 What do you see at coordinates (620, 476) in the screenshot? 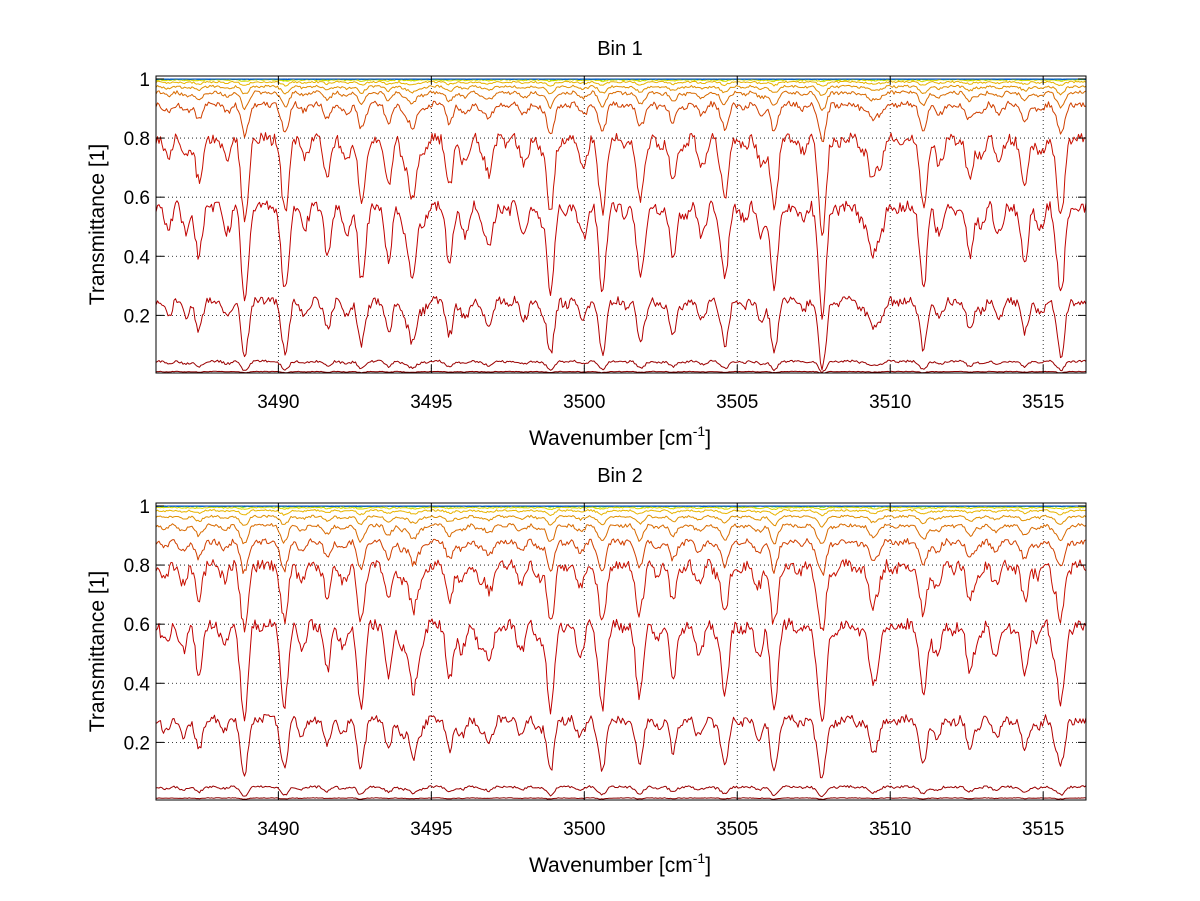
I see `chart-title: Bin 2` at bounding box center [620, 476].